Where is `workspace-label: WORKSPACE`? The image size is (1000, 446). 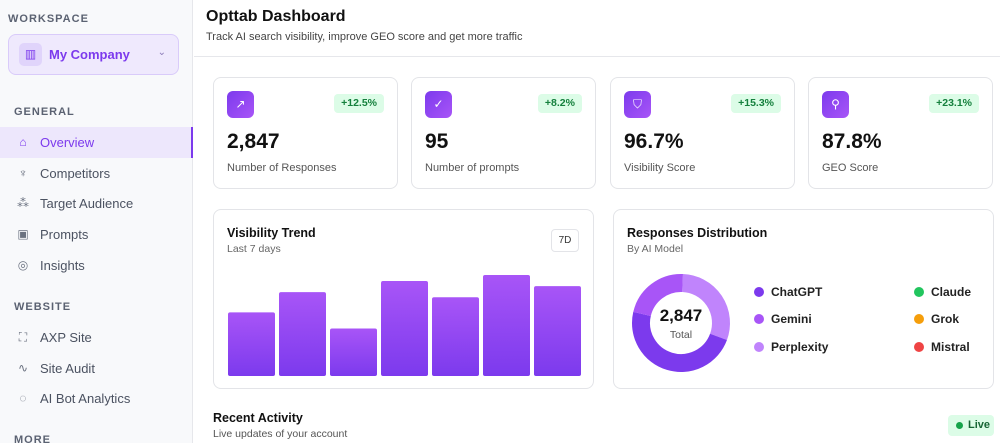
workspace-label: WORKSPACE is located at coordinates (48, 19).